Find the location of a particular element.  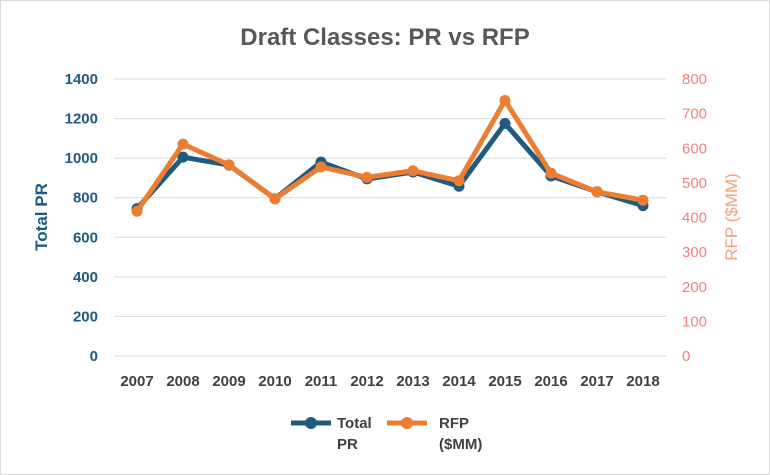

left-tick-label: 600 is located at coordinates (85, 237).